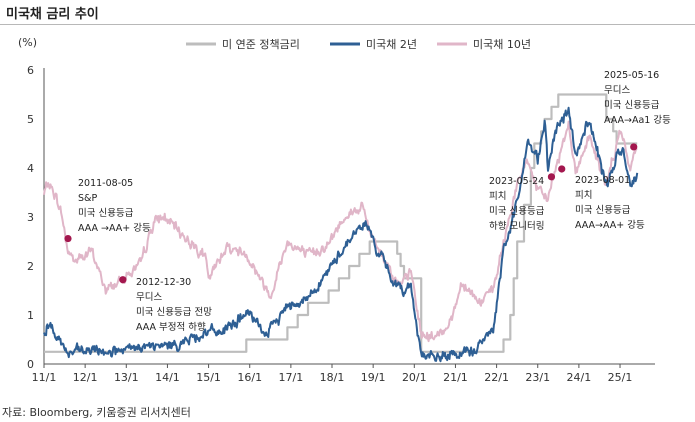 The image size is (695, 422). I want to click on title-divider, so click(347, 24).